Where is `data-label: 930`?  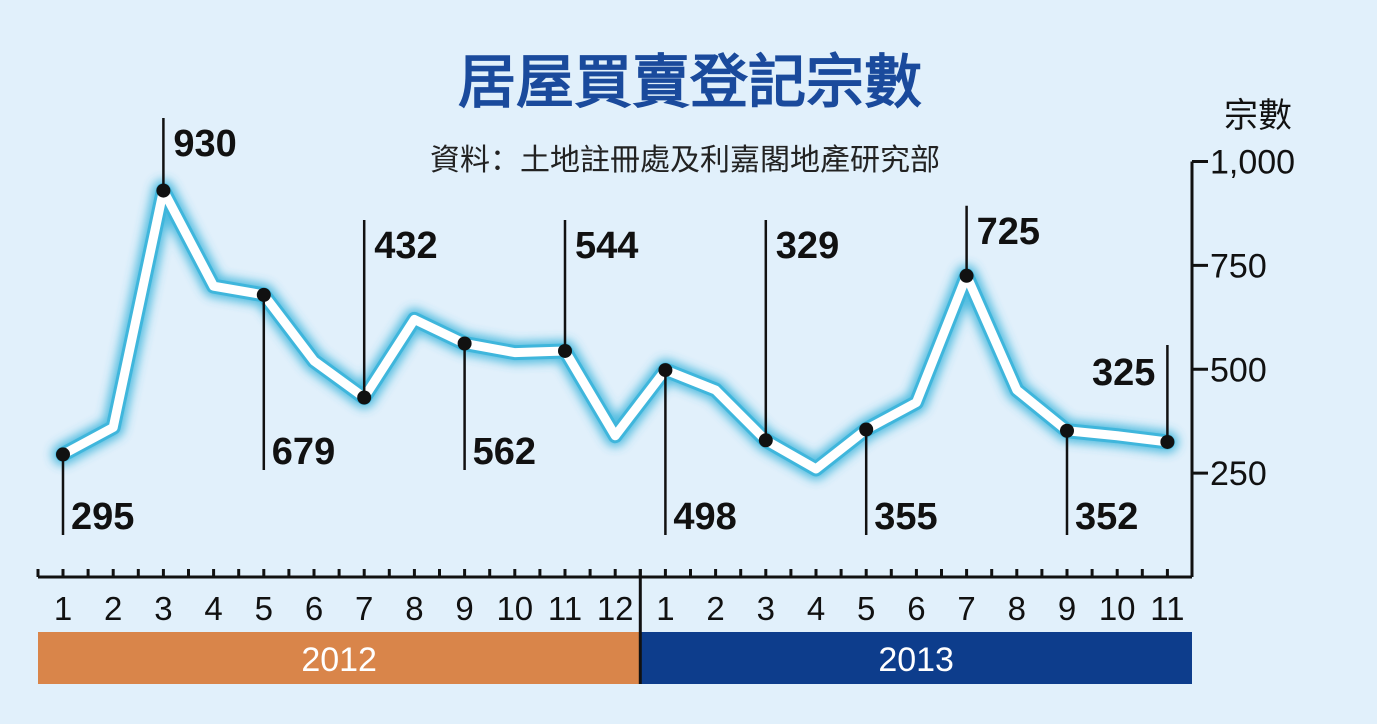
data-label: 930 is located at coordinates (204, 144).